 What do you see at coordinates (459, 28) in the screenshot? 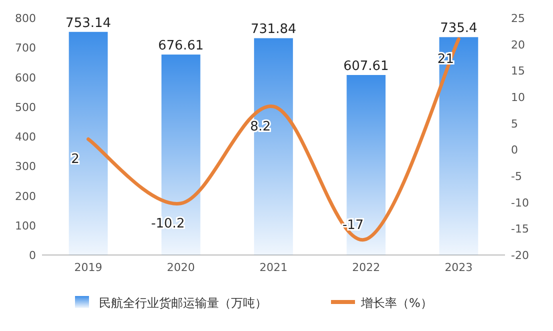
I see `data-label: 735.4` at bounding box center [459, 28].